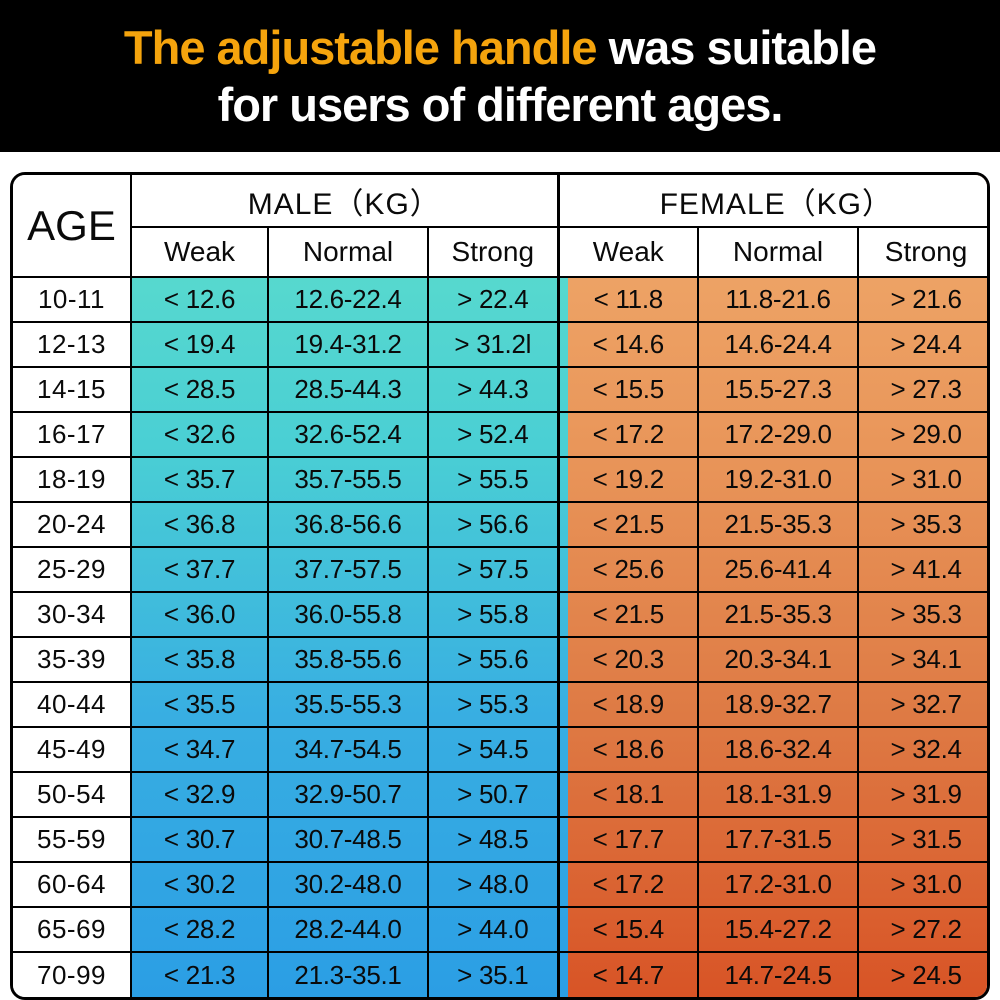 Image resolution: width=1000 pixels, height=1000 pixels. I want to click on male-weak-cell: < 28.2, so click(199, 929).